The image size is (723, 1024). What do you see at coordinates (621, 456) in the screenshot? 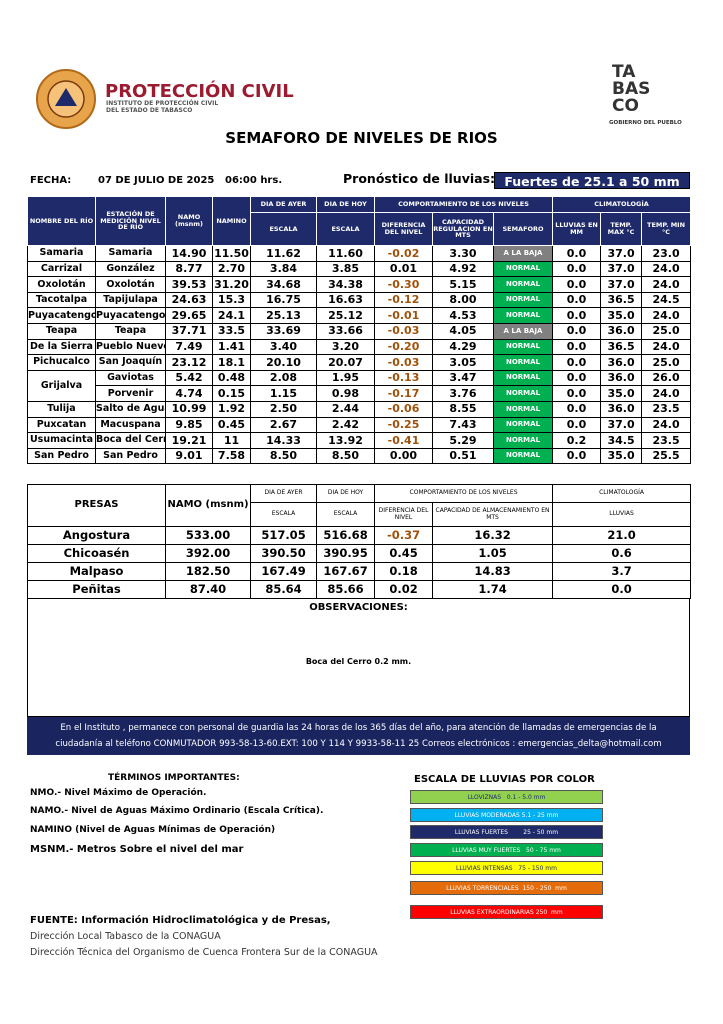
I see `value-cell: 35.0` at bounding box center [621, 456].